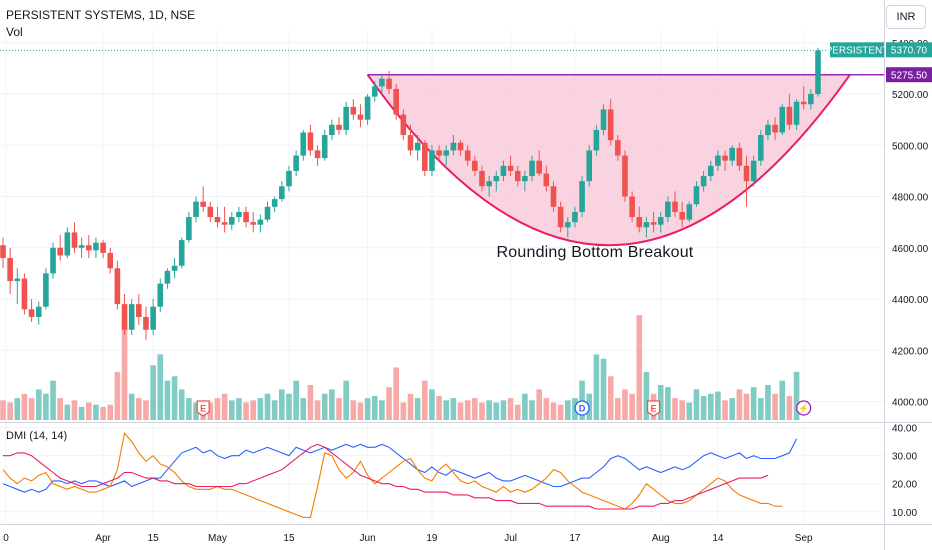 The image size is (932, 550). What do you see at coordinates (804, 408) in the screenshot?
I see `split-marker-icon` at bounding box center [804, 408].